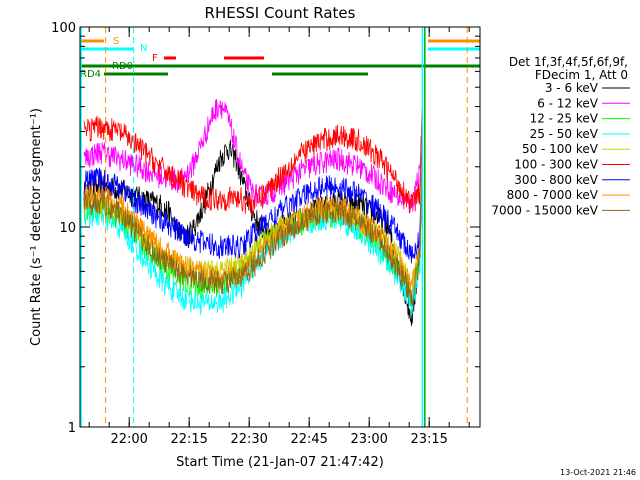 This screenshot has height=480, width=640. What do you see at coordinates (188, 439) in the screenshot?
I see `x-tick-label: 22:15` at bounding box center [188, 439].